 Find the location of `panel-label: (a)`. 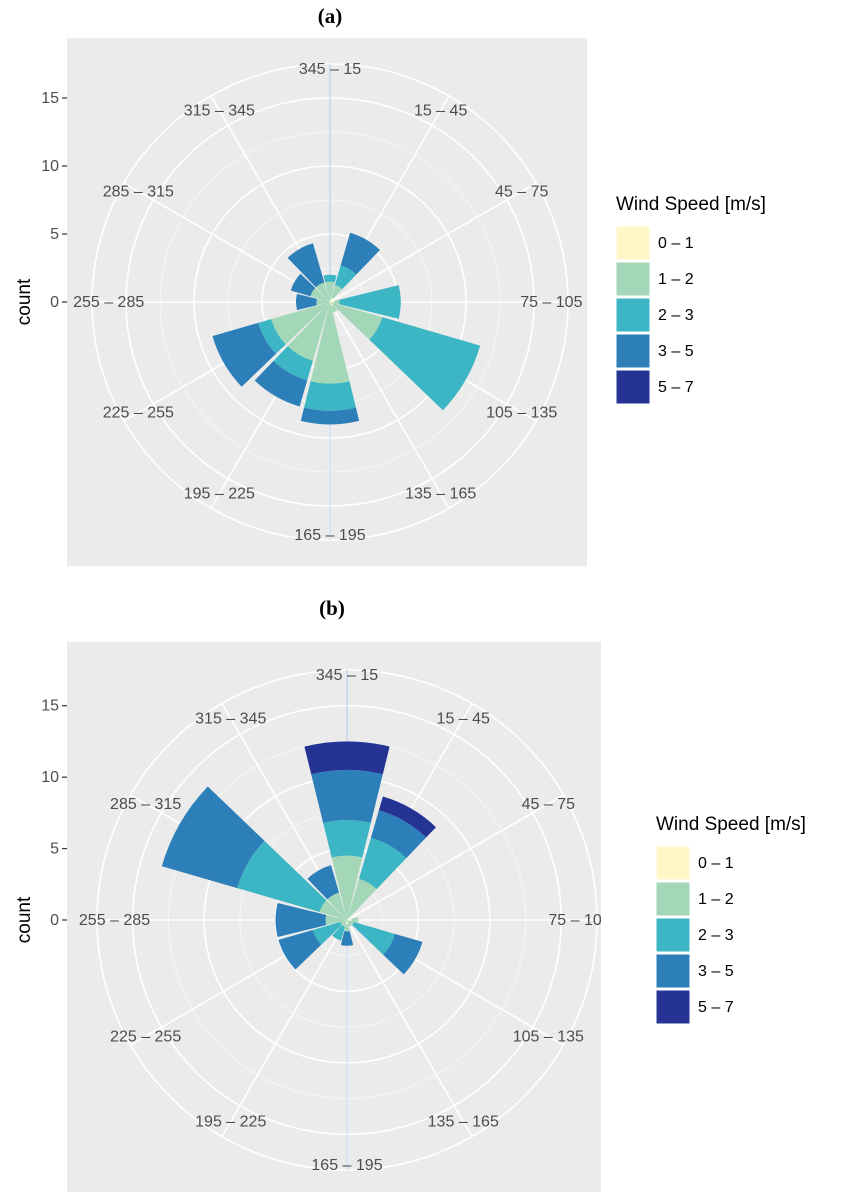

panel-label: (a) is located at coordinates (330, 16).